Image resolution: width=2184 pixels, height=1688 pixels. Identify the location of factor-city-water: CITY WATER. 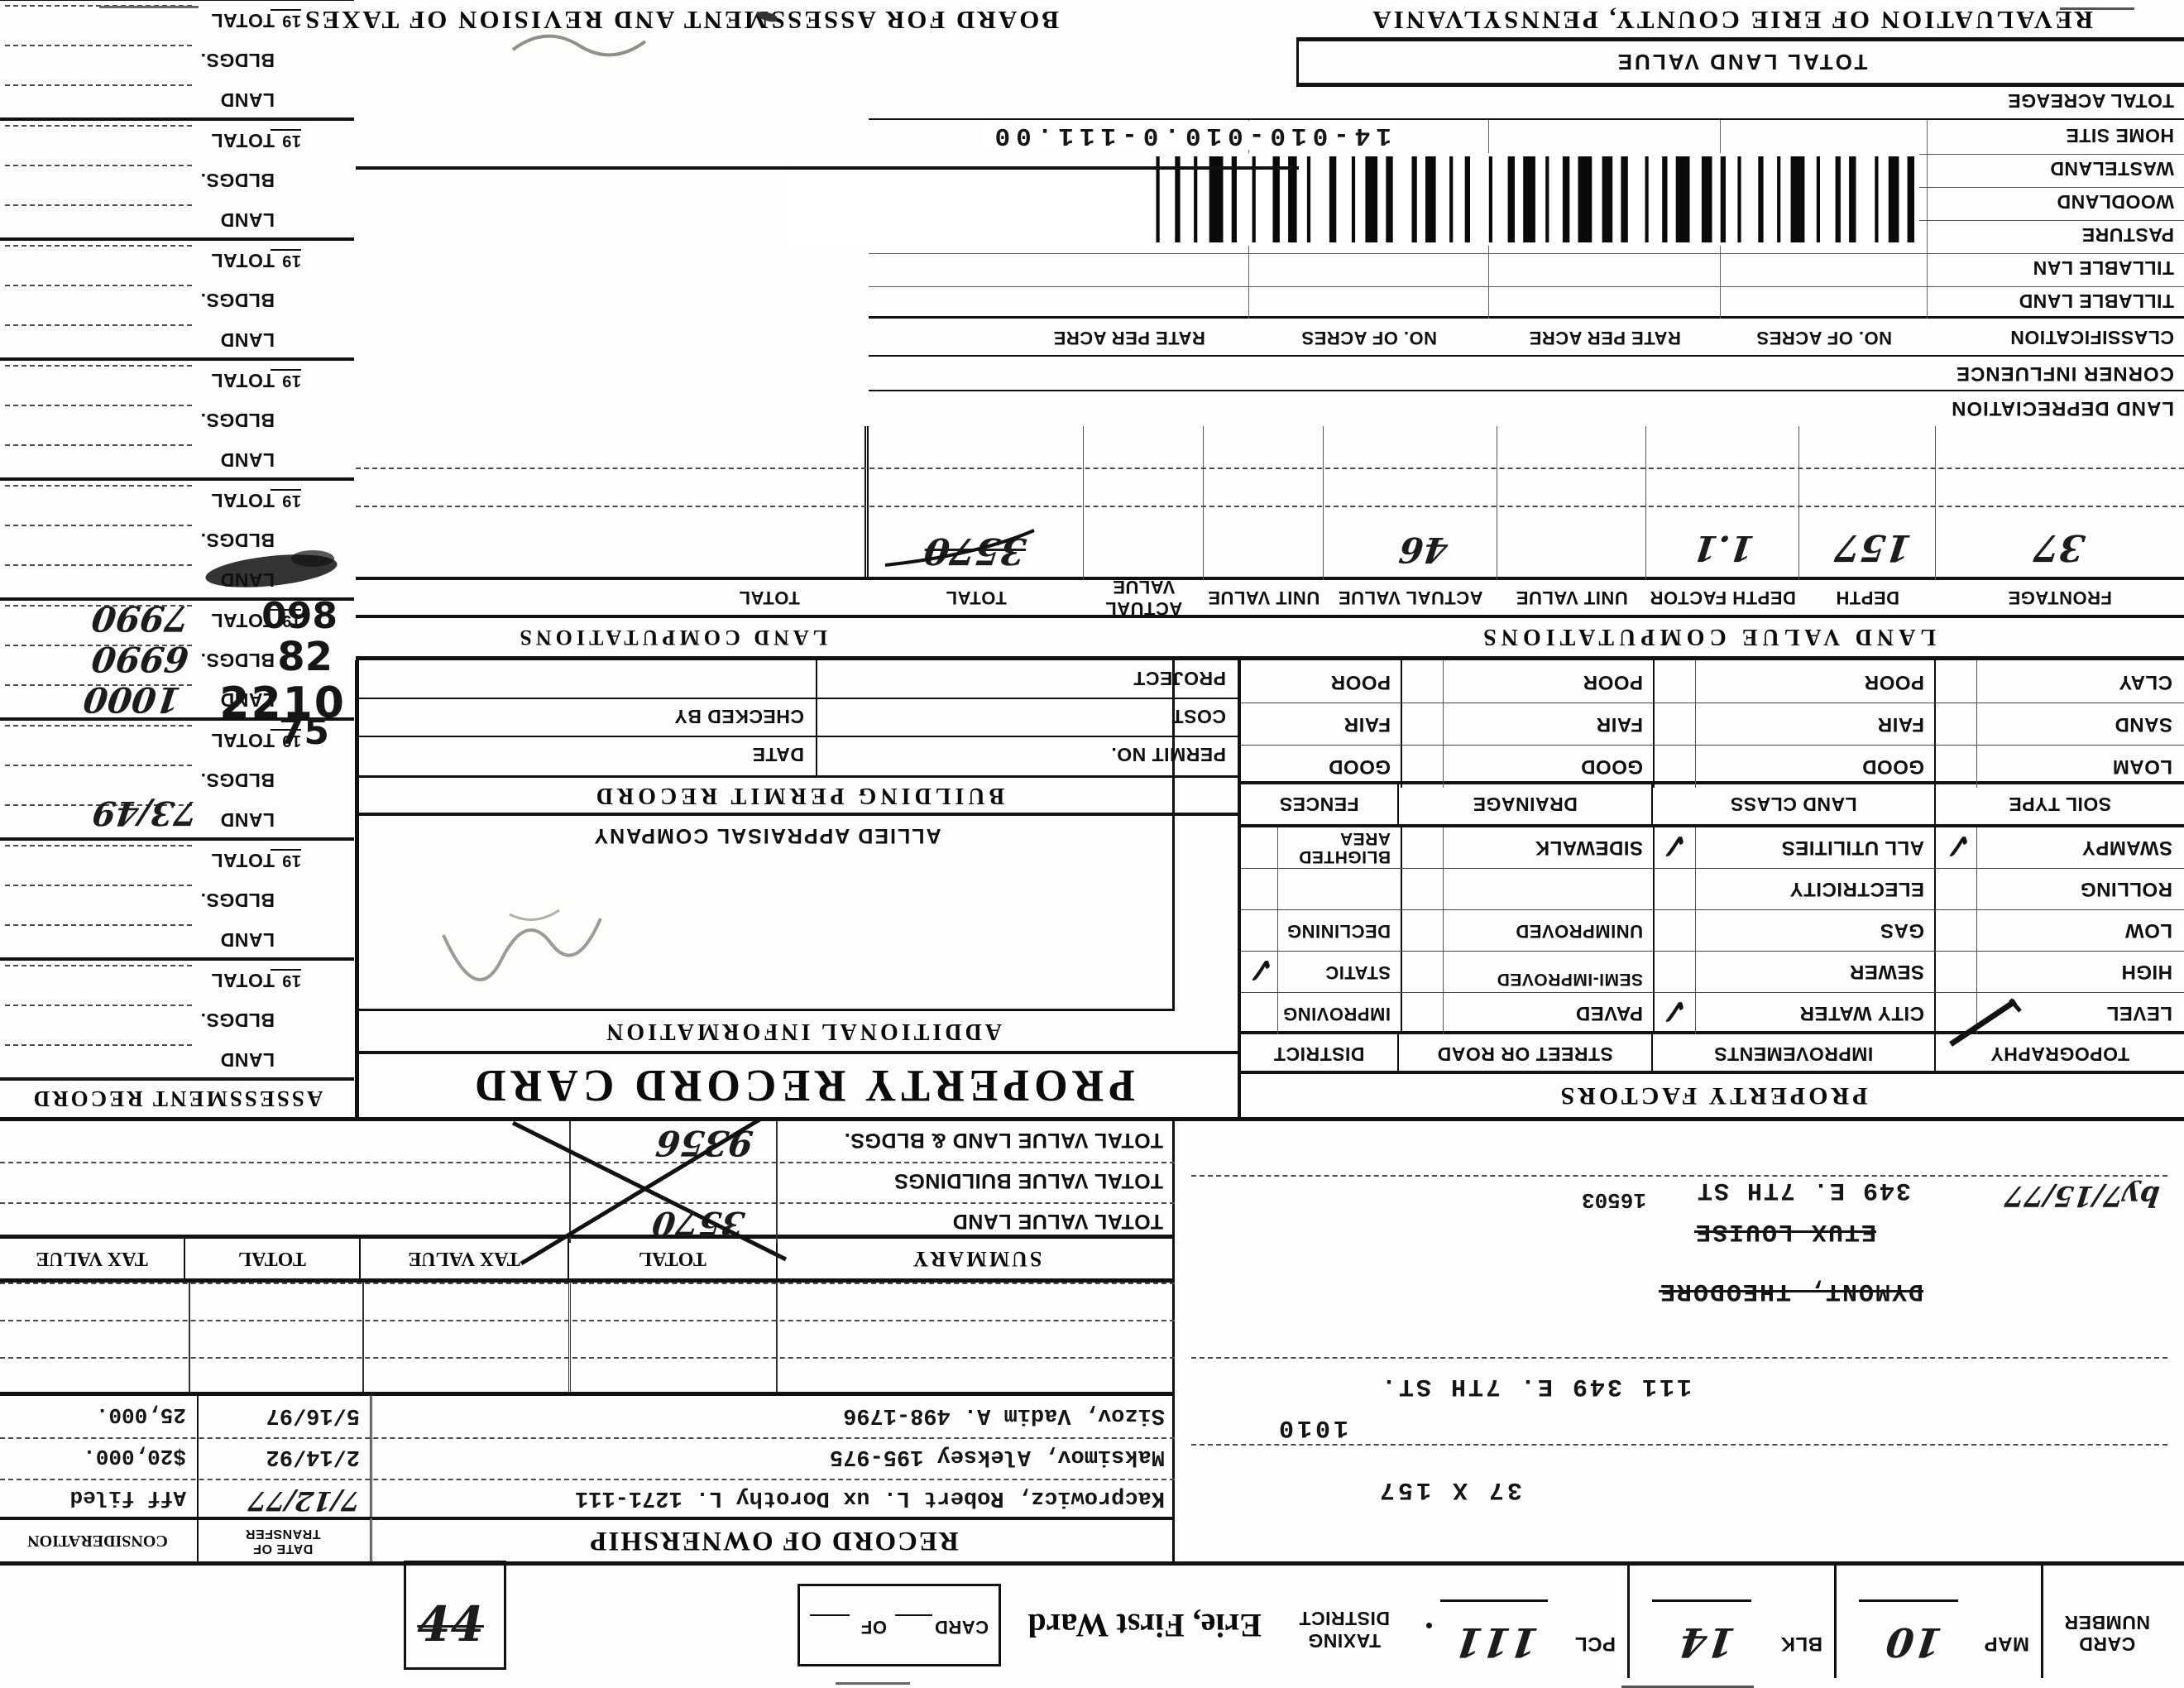
(1861, 1013).